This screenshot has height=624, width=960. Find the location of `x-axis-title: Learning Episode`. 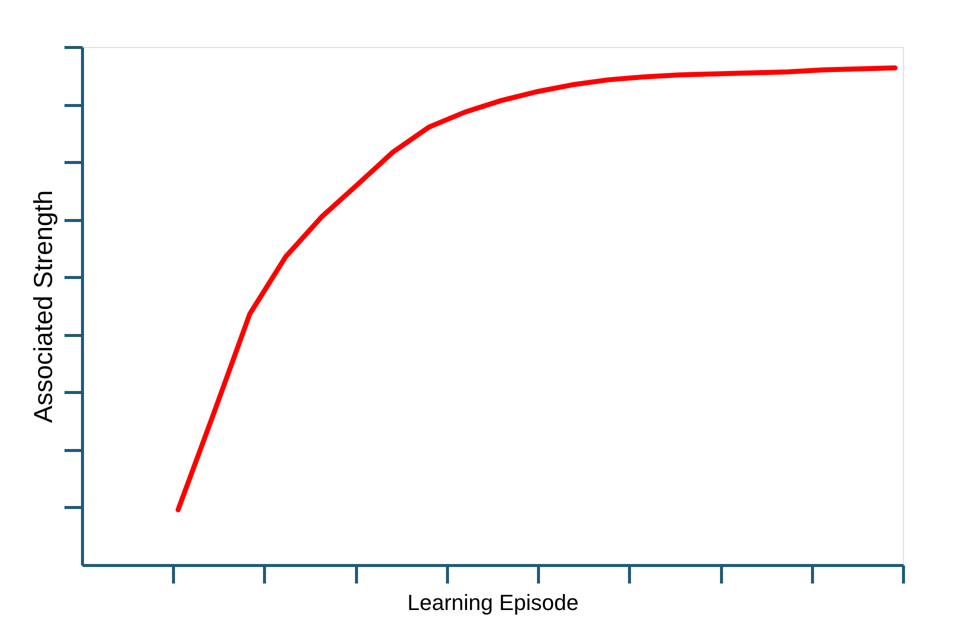

x-axis-title: Learning Episode is located at coordinates (493, 602).